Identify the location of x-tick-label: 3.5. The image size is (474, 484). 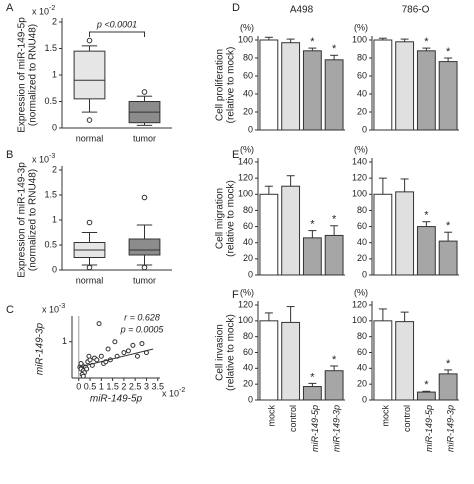
(157, 386).